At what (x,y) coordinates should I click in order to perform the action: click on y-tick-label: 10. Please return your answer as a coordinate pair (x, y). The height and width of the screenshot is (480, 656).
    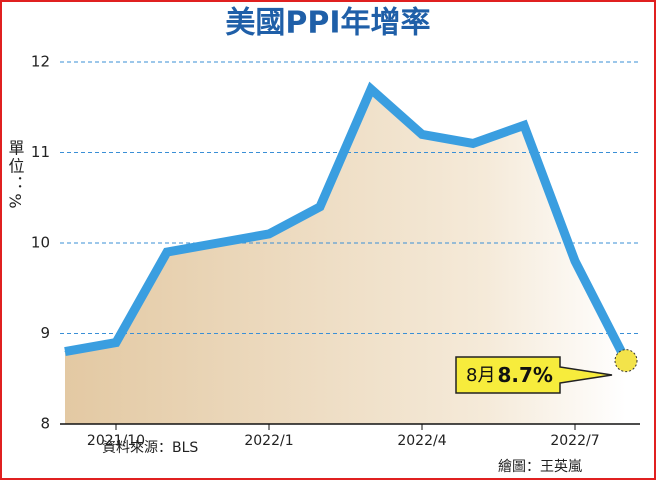
    Looking at the image, I should click on (40, 243).